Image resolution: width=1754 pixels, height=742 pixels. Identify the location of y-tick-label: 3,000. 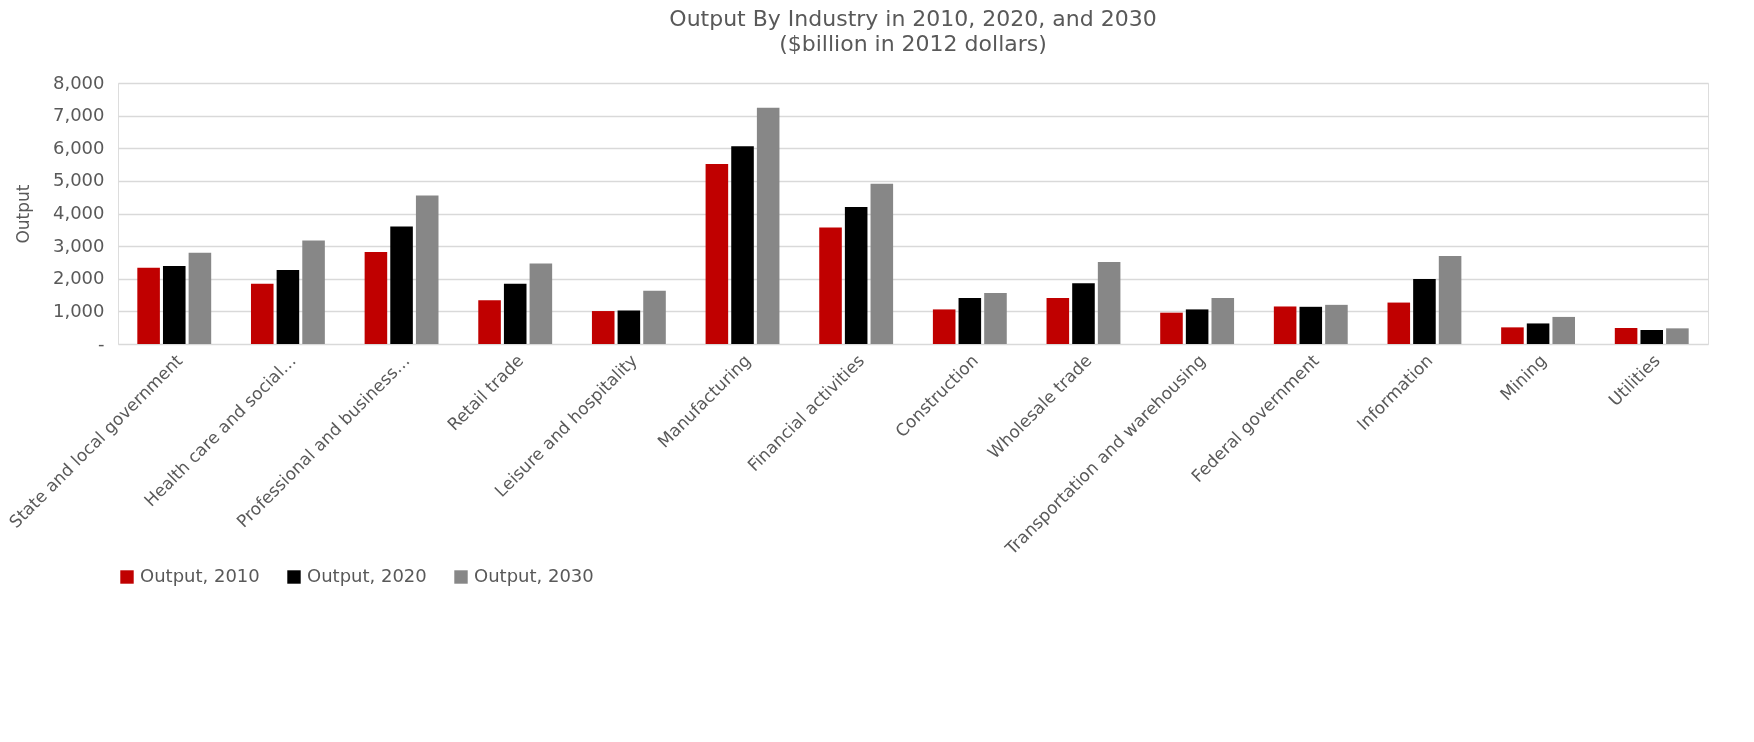
(78, 245).